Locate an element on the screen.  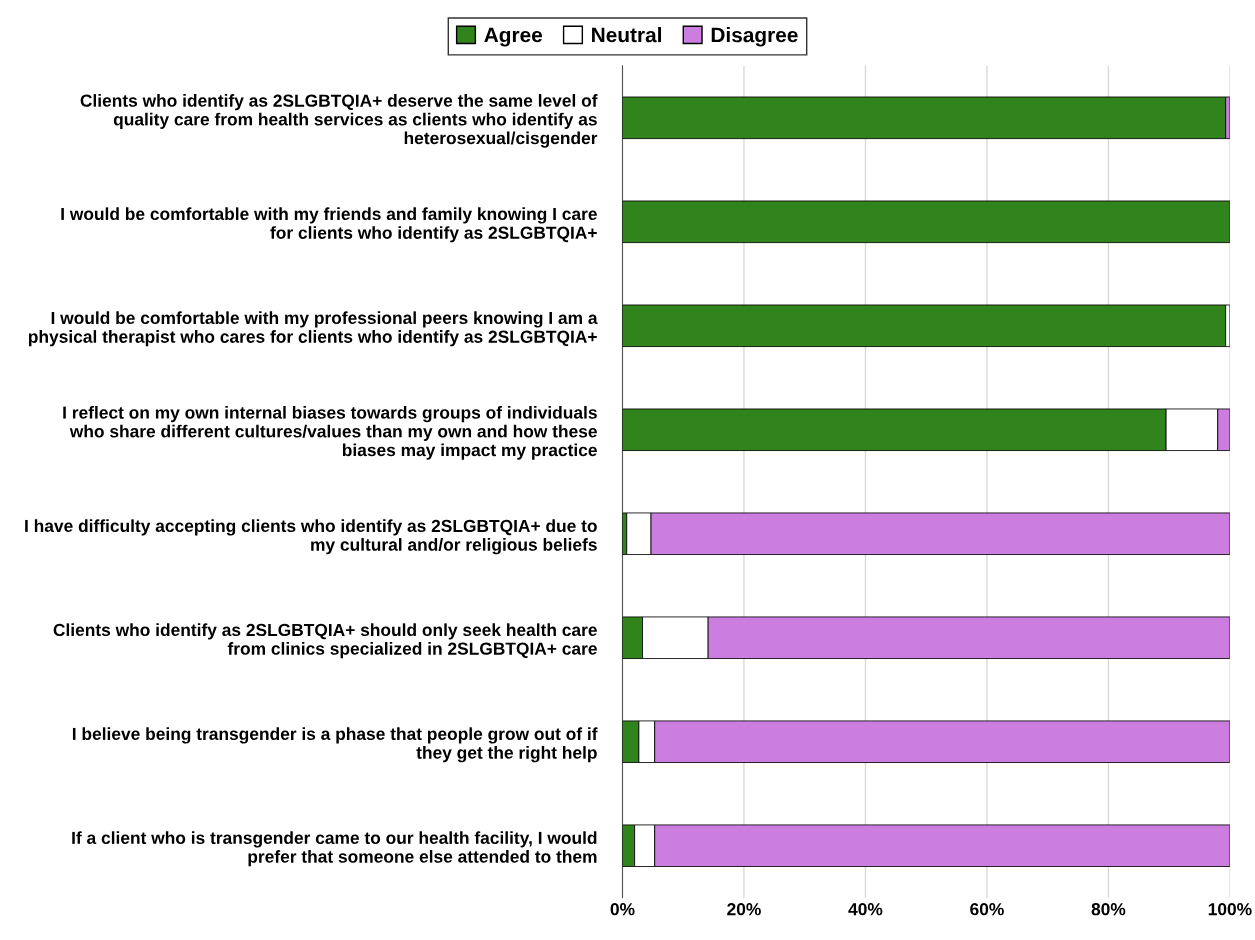
y-tick-label: Clients who identify as 2SLGBTQIA+ should only seek health care from clinics specialized in 2SLGBTQIA+ care is located at coordinates (325, 641).